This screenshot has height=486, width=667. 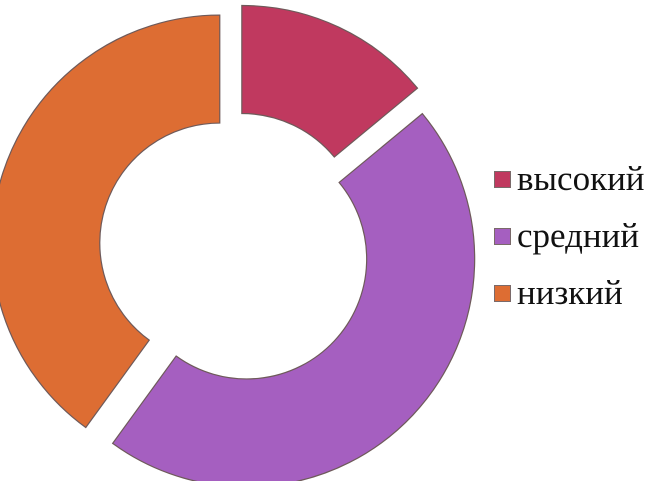 I want to click on legend-swatch-high, so click(x=502, y=179).